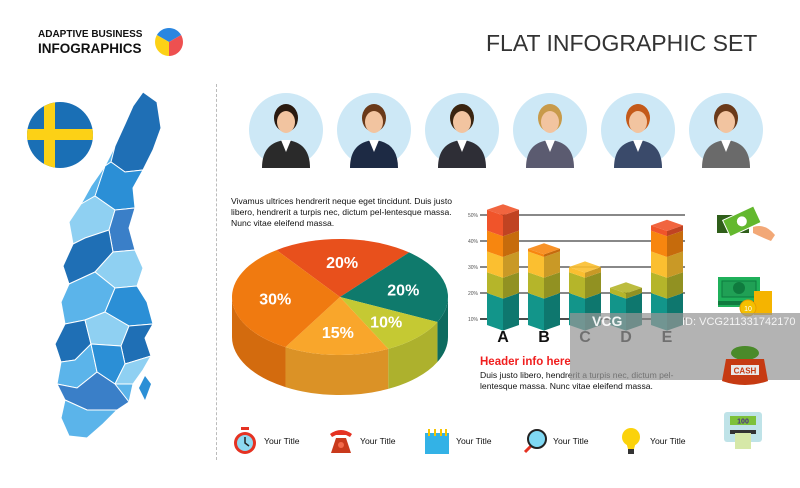 This screenshot has height=488, width=800. What do you see at coordinates (745, 365) in the screenshot?
I see `cash-bag-icon: CASH` at bounding box center [745, 365].